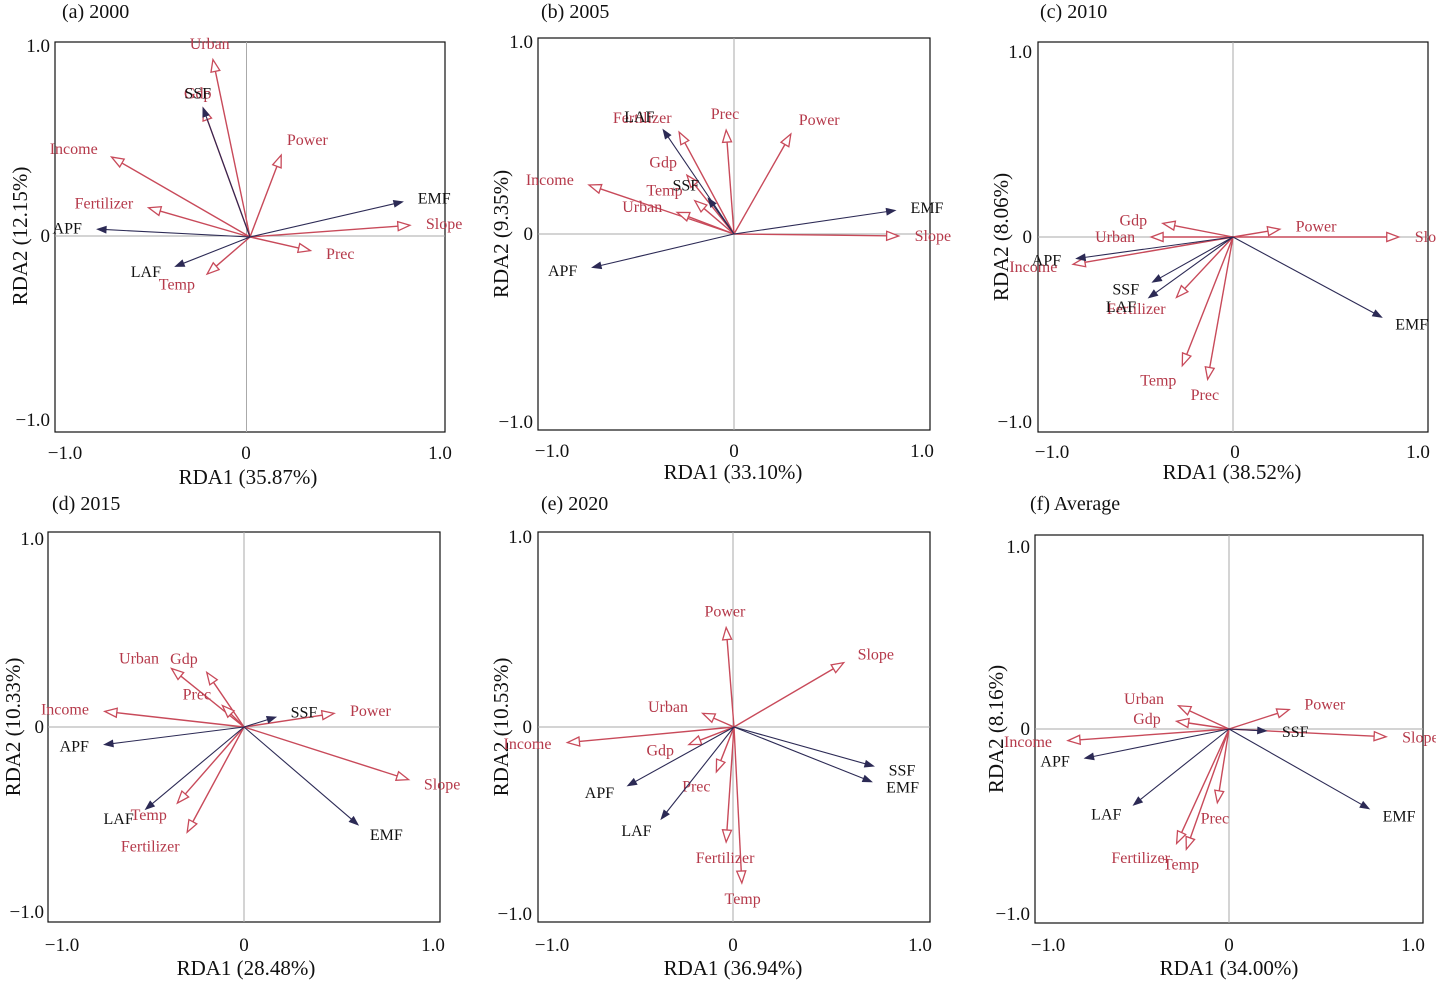 The width and height of the screenshot is (1436, 982). I want to click on gdp-arrowhead, so click(695, 740).